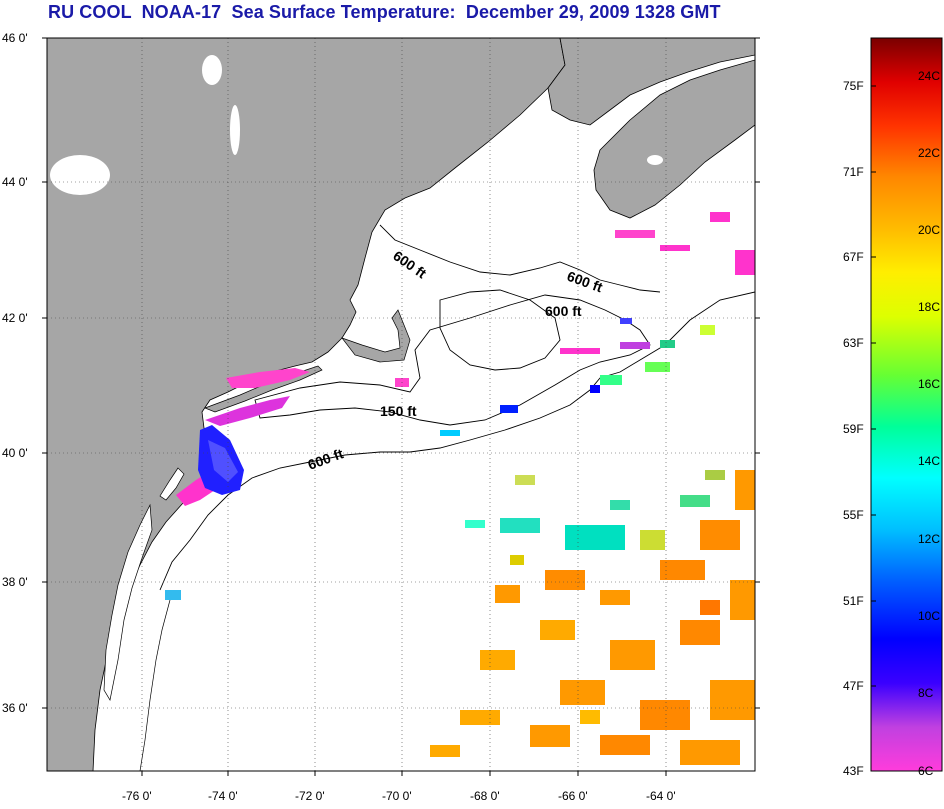 Image resolution: width=944 pixels, height=809 pixels. I want to click on colorbar-c-label: 20C, so click(929, 230).